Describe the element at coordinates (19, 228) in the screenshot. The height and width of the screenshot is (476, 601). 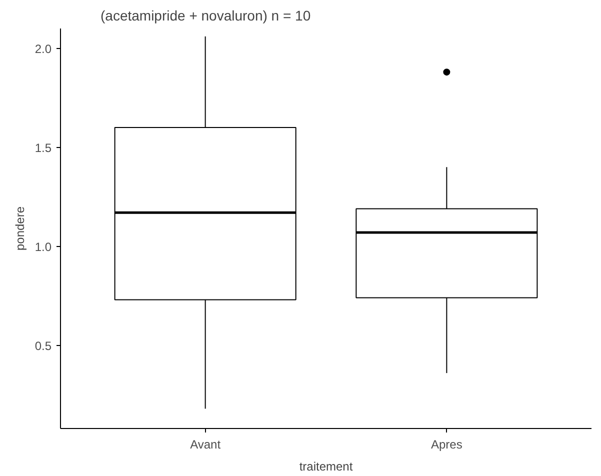
I see `y-axis-title: pondere` at that location.